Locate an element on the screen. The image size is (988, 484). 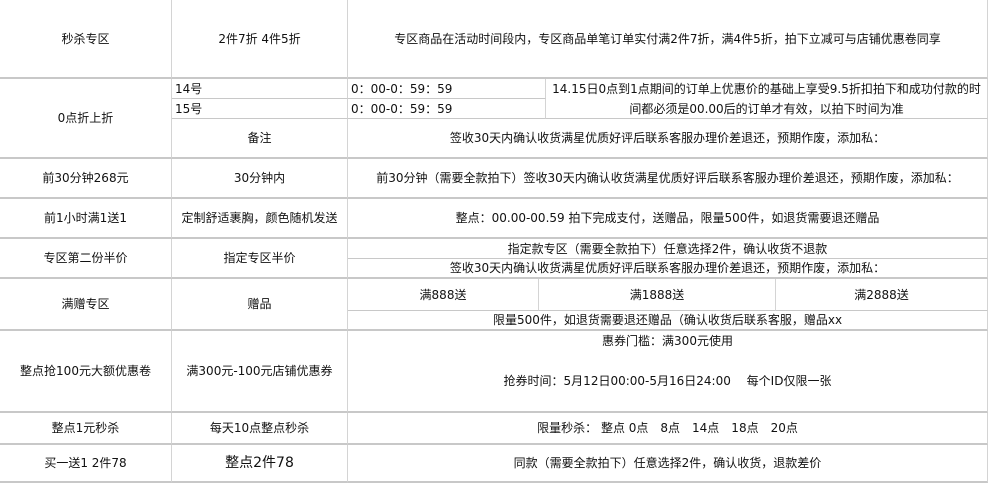
row-name: 秒杀专区 is located at coordinates (86, 39).